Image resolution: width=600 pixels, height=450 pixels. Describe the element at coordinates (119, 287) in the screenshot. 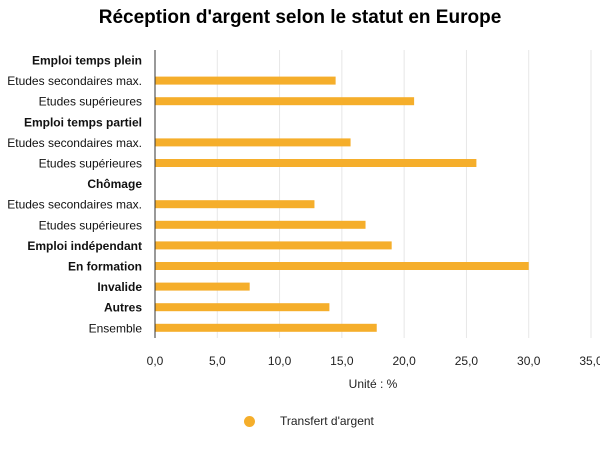

I see `category-label: Invalide` at that location.